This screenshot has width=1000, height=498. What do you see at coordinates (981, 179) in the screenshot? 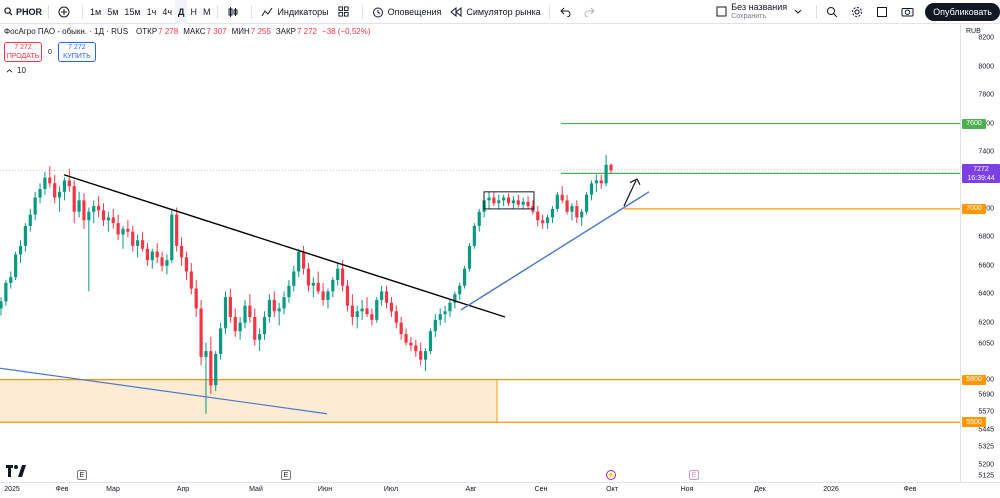
I see `bar-countdown: 16:39:44` at bounding box center [981, 179].